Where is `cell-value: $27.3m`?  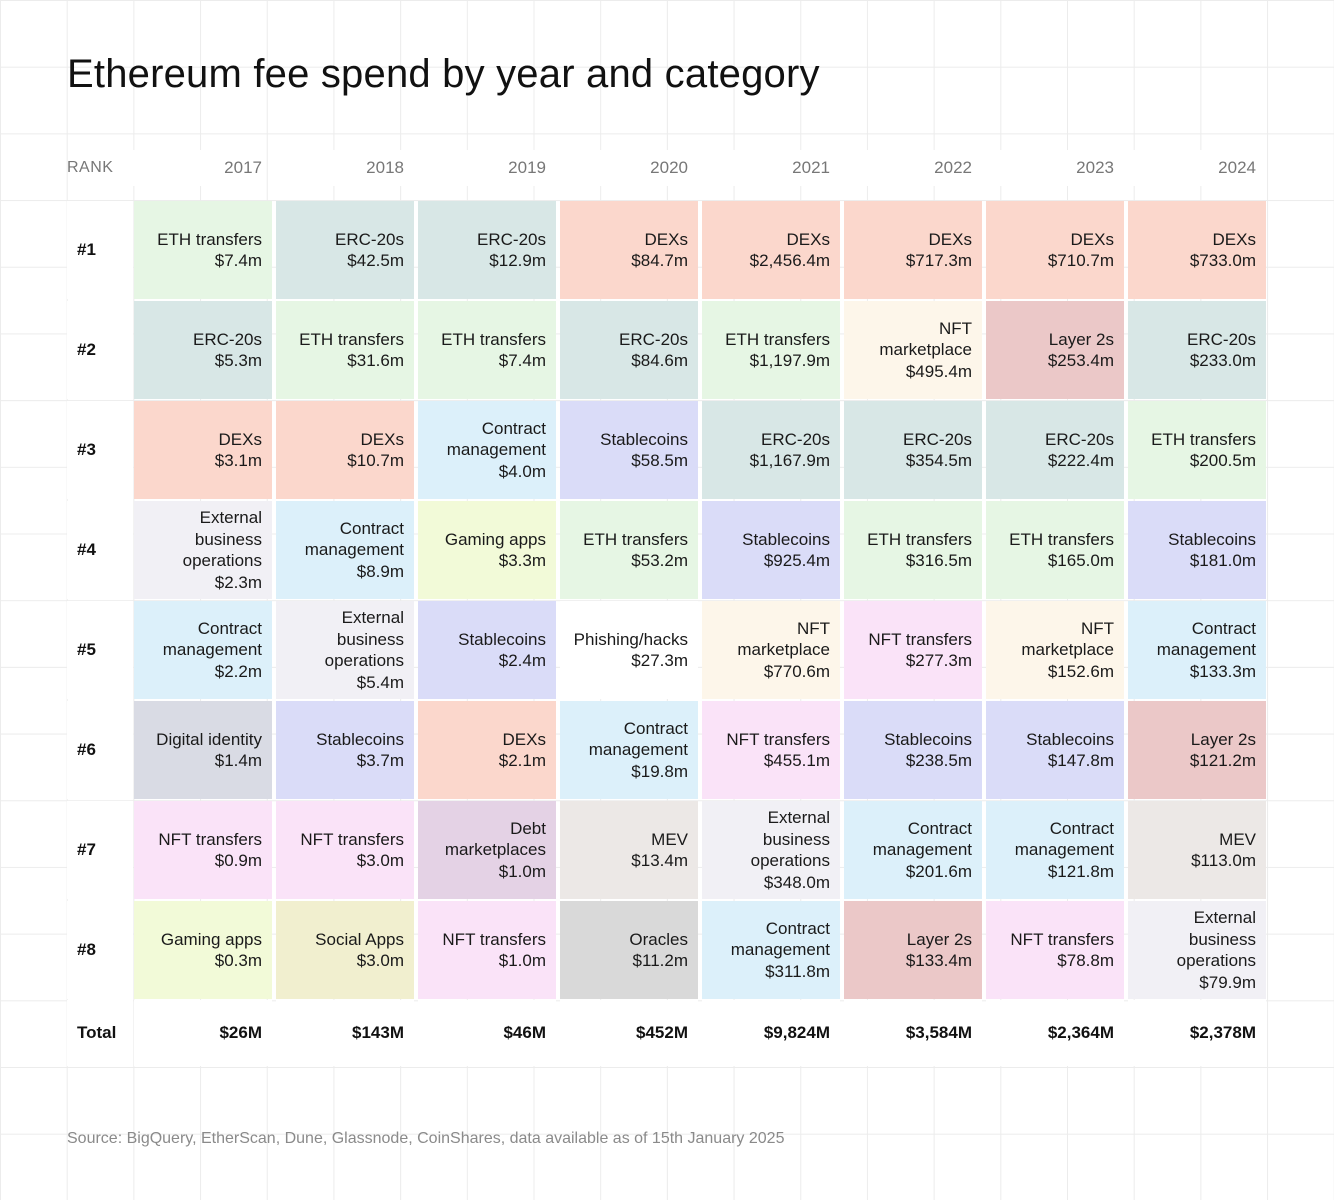 cell-value: $27.3m is located at coordinates (659, 660).